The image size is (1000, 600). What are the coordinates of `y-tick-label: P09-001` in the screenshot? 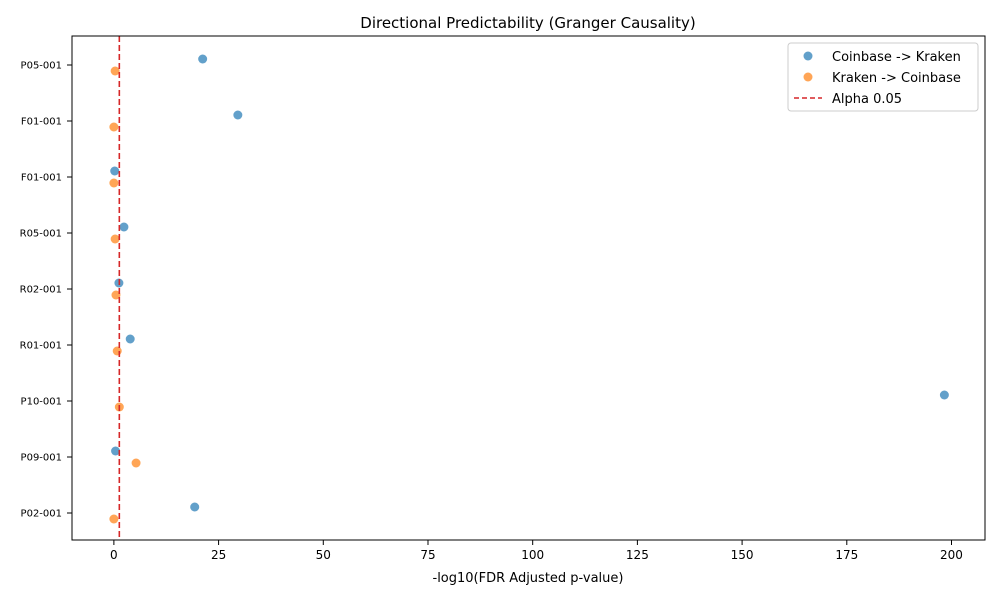 It's located at (41, 458).